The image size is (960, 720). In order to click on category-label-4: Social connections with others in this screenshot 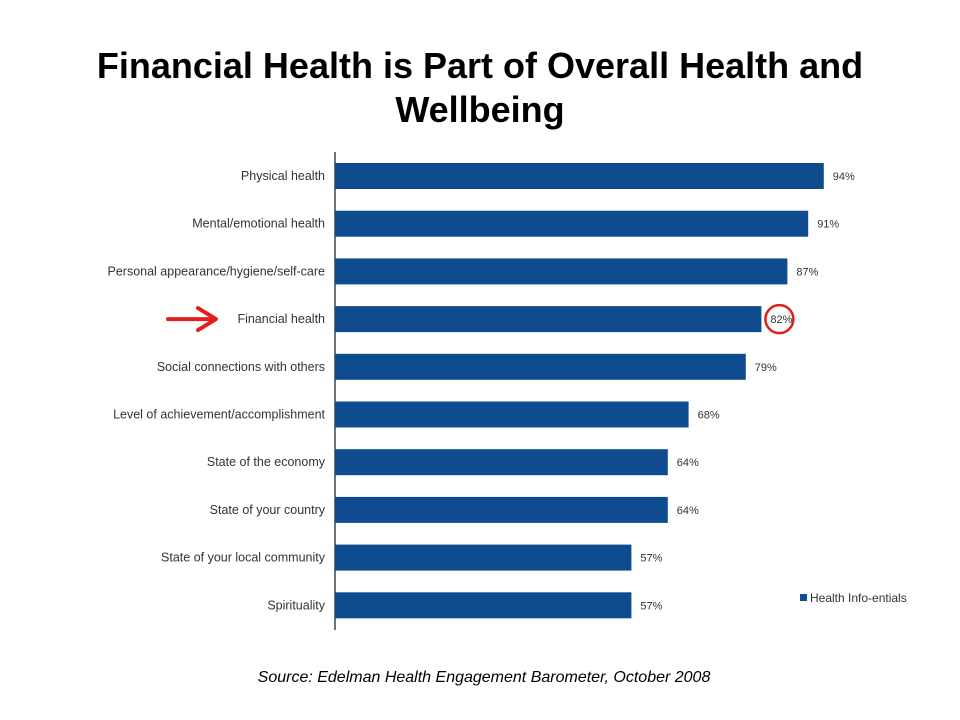, I will do `click(241, 367)`.